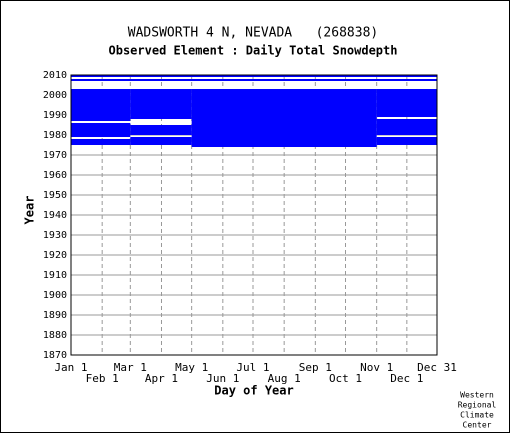 This screenshot has width=510, height=437. I want to click on y-tick-label: 1940, so click(55, 215).